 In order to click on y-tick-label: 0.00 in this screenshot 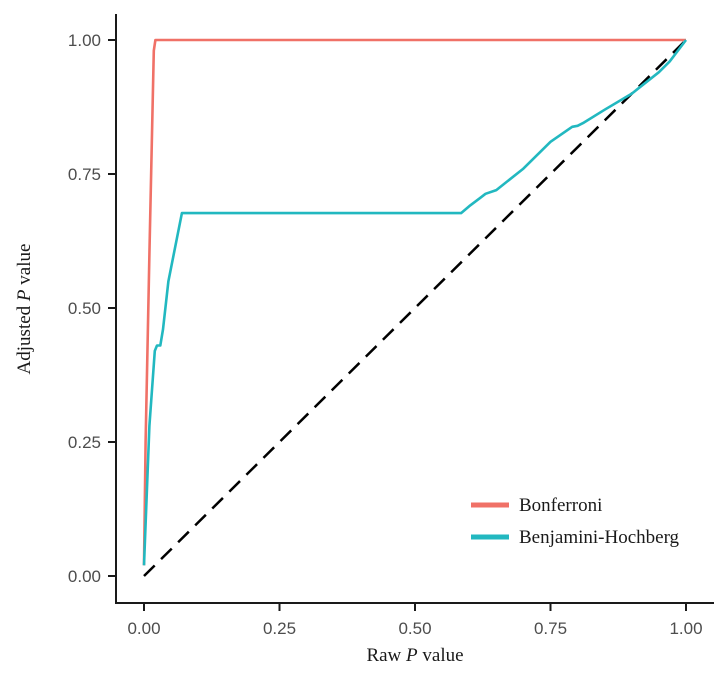, I will do `click(84, 576)`.